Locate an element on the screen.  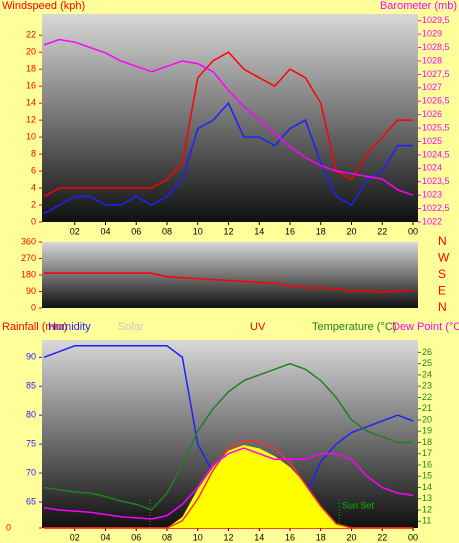
y2-tick-label: 1027,5 is located at coordinates (436, 74).